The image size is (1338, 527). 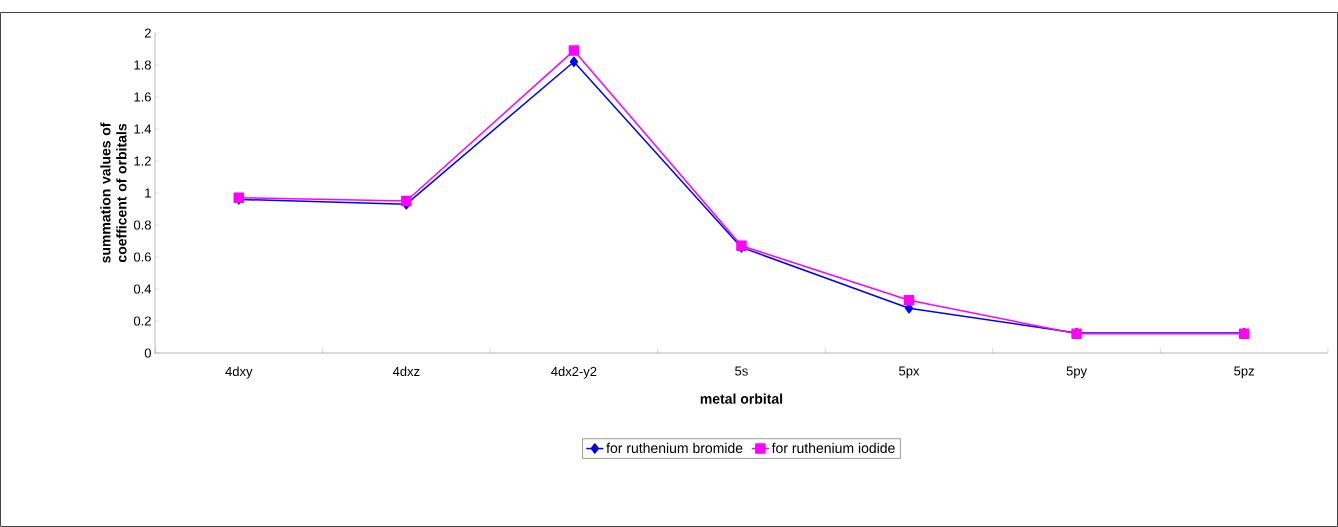 What do you see at coordinates (574, 372) in the screenshot?
I see `x-tick-label: 4dx2-y2` at bounding box center [574, 372].